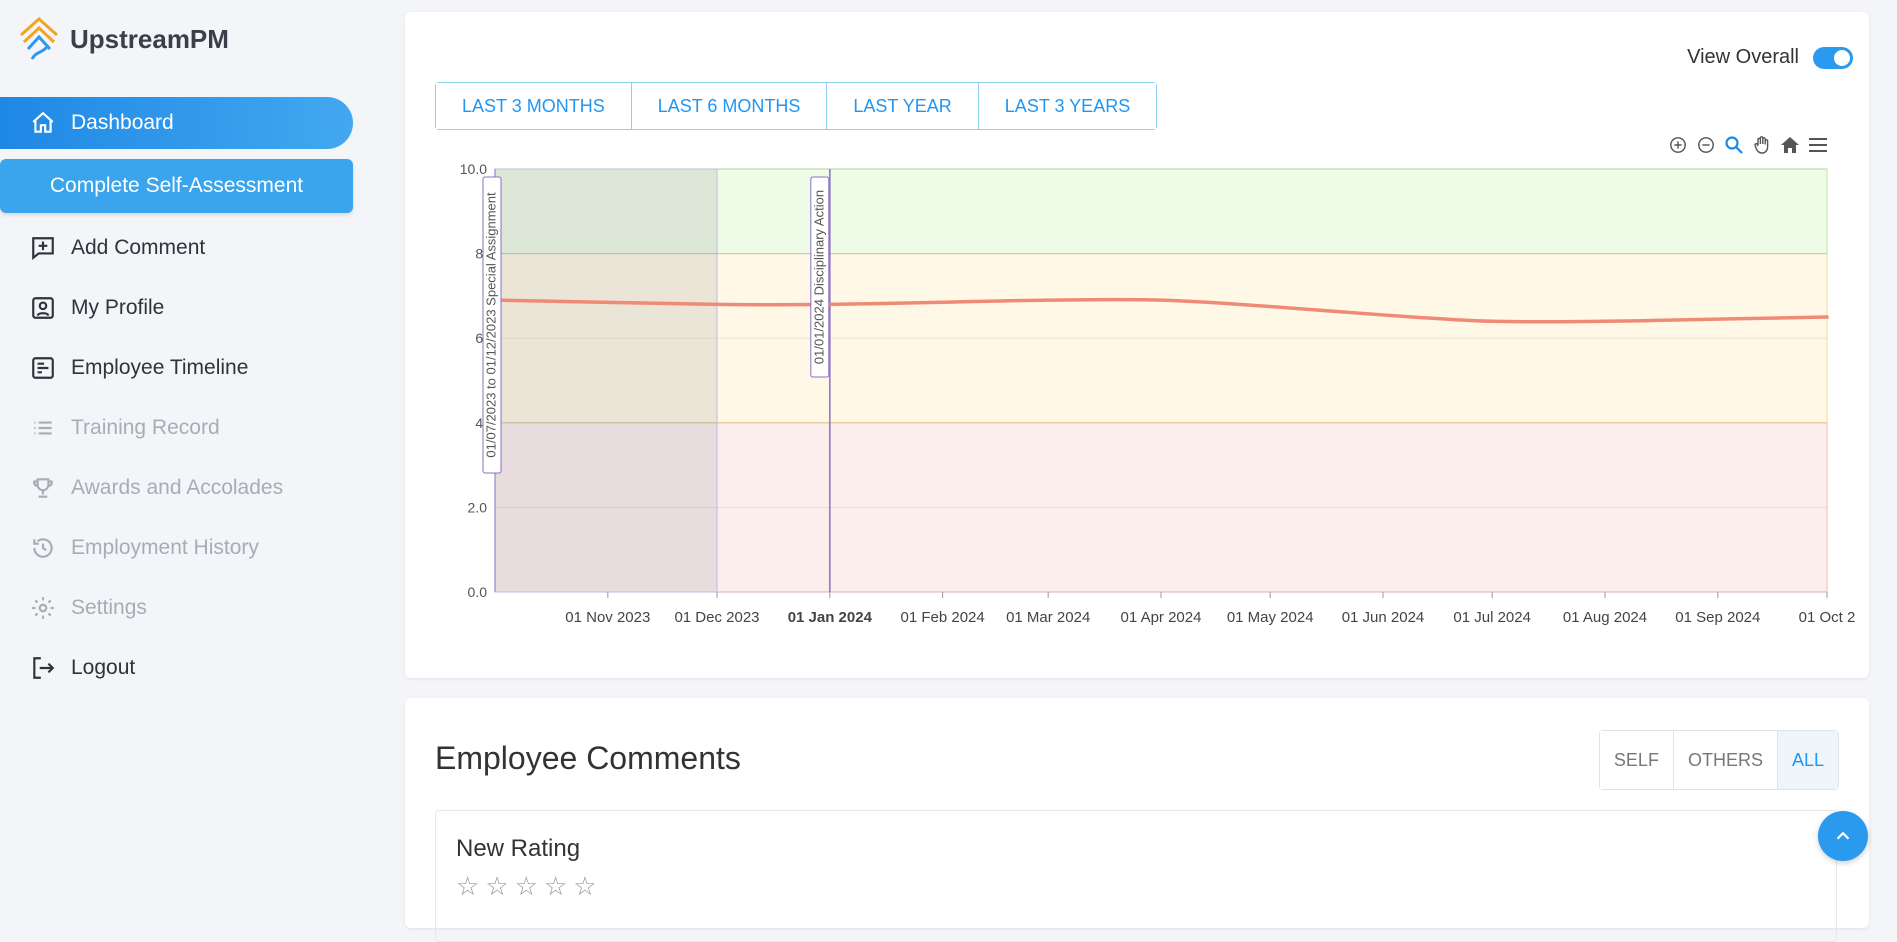  I want to click on chevron-up-icon, so click(1843, 835).